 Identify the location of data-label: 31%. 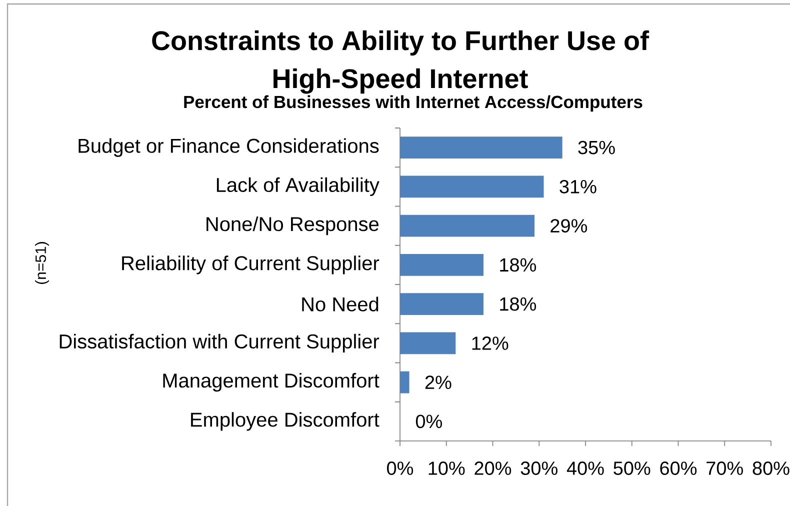
(578, 187).